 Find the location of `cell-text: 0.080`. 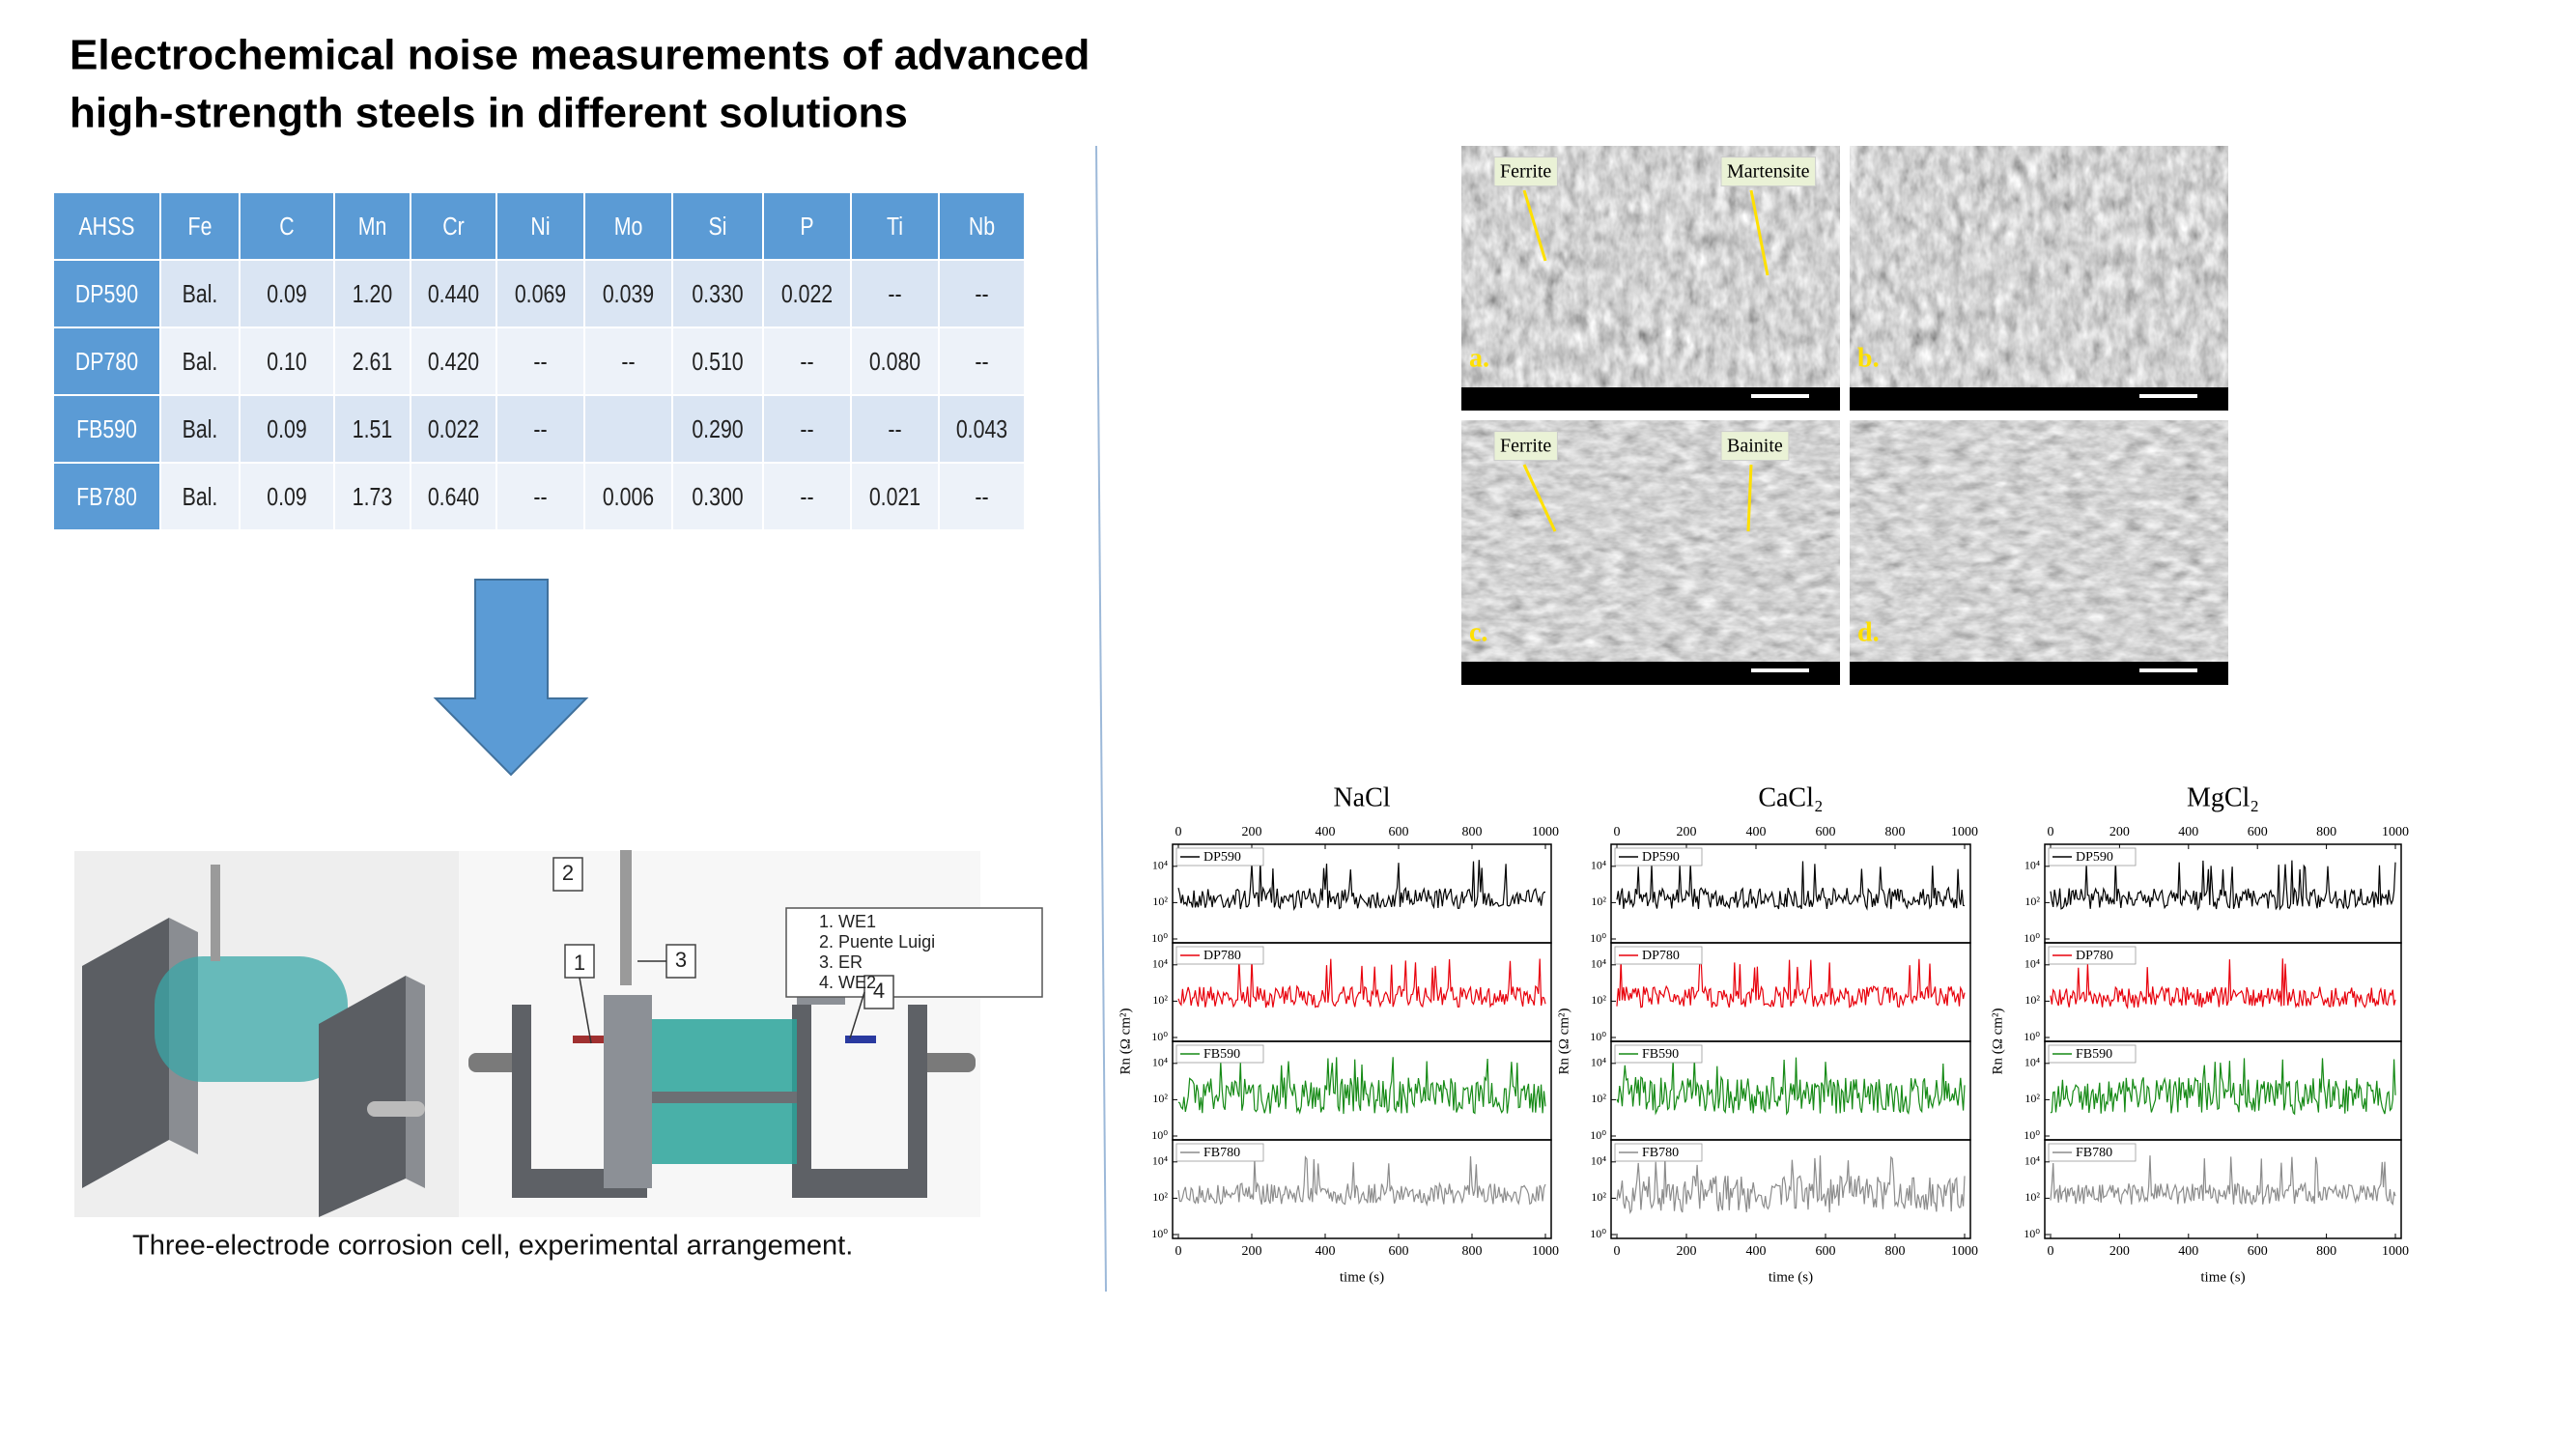

cell-text: 0.080 is located at coordinates (894, 362).